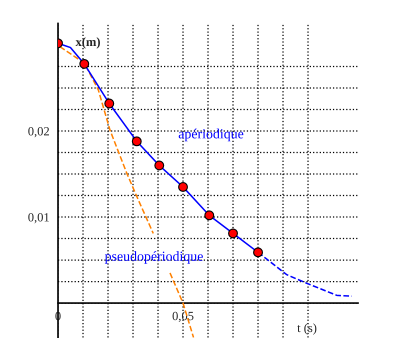  Describe the element at coordinates (211, 135) in the screenshot. I see `annotation: apériodique` at that location.